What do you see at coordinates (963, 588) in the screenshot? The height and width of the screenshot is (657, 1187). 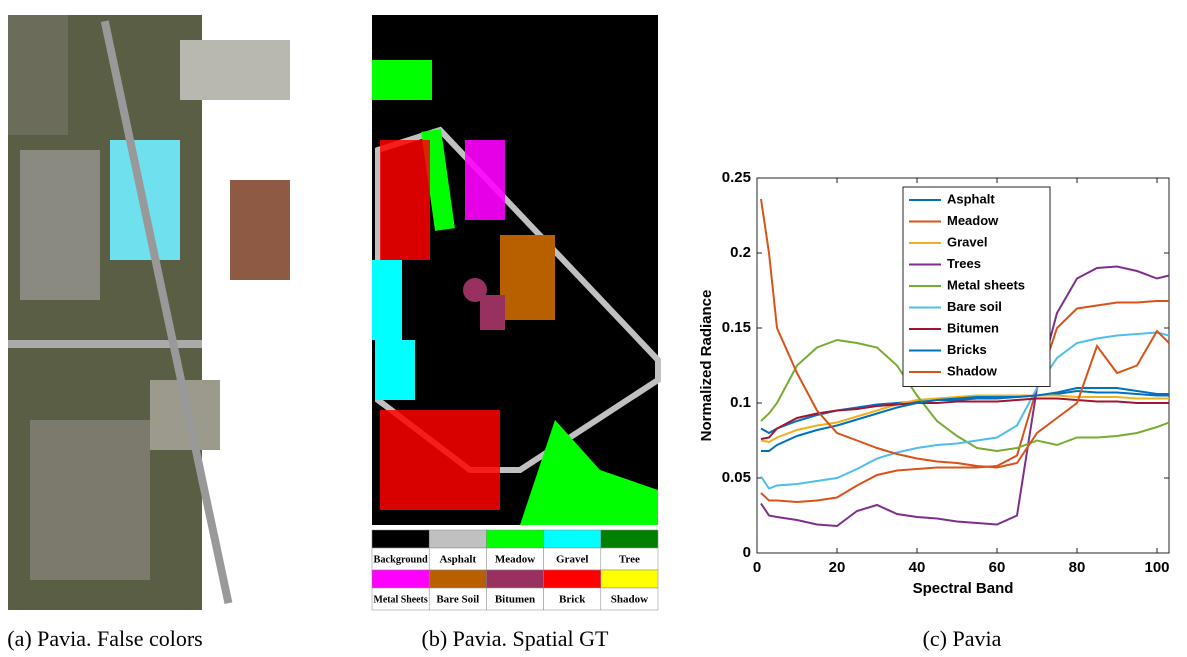 I see `x-axis-label: Spectral Band` at bounding box center [963, 588].